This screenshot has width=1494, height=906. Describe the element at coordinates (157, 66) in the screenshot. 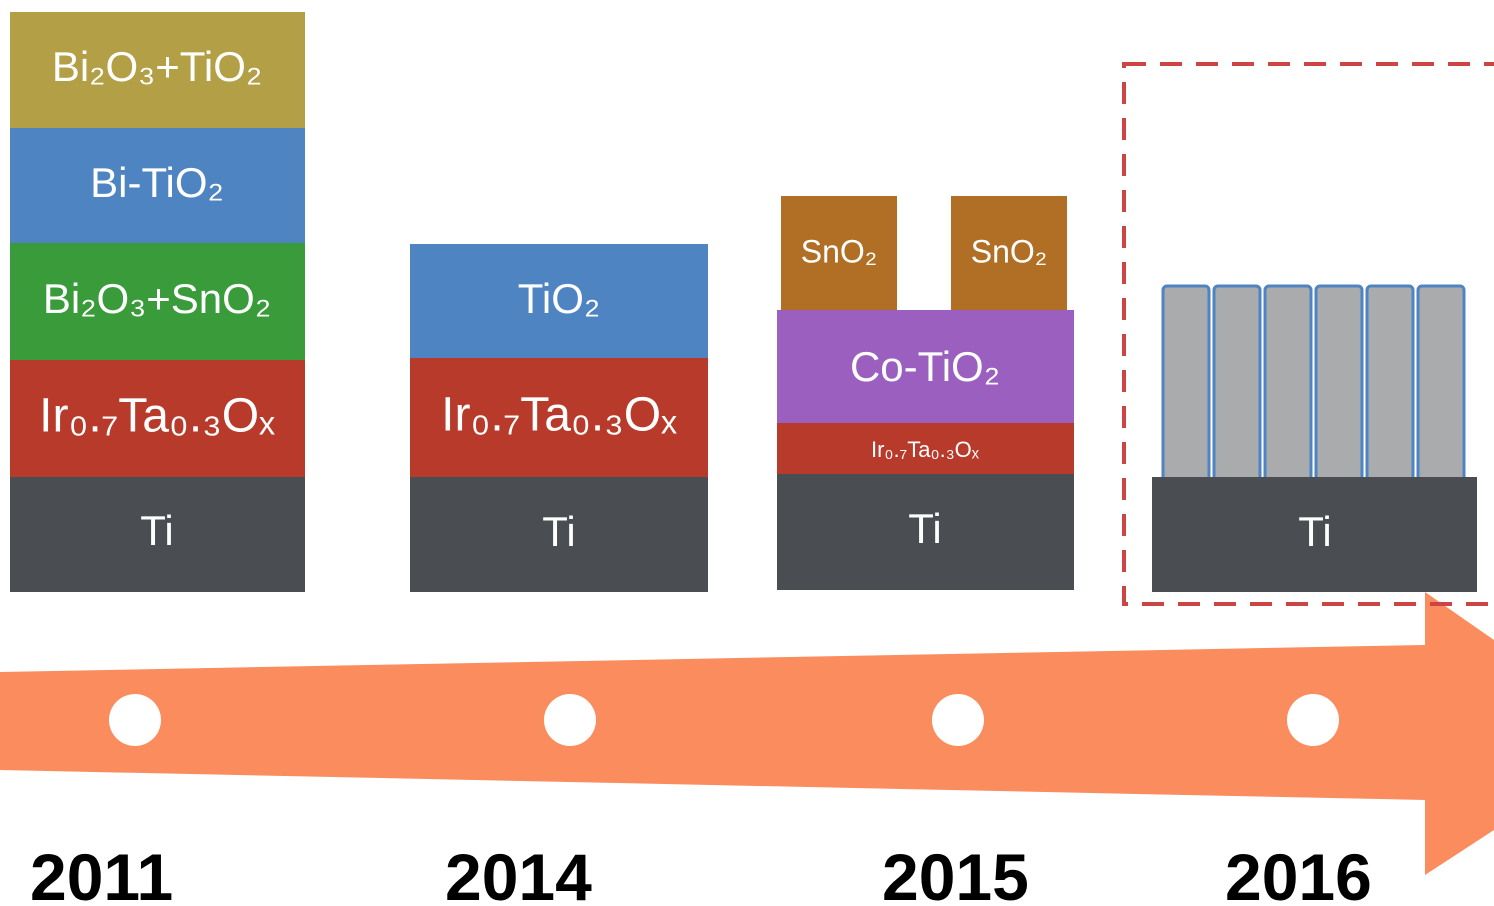

I see `layer-label: Bi₂O₃+TiO₂` at that location.